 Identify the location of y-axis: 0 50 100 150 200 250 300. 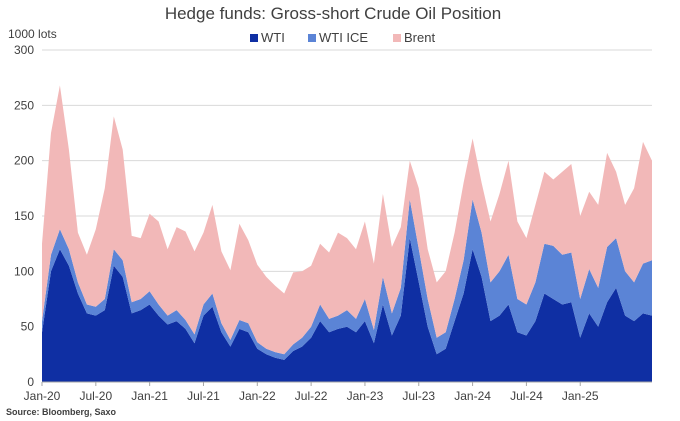
(24, 216).